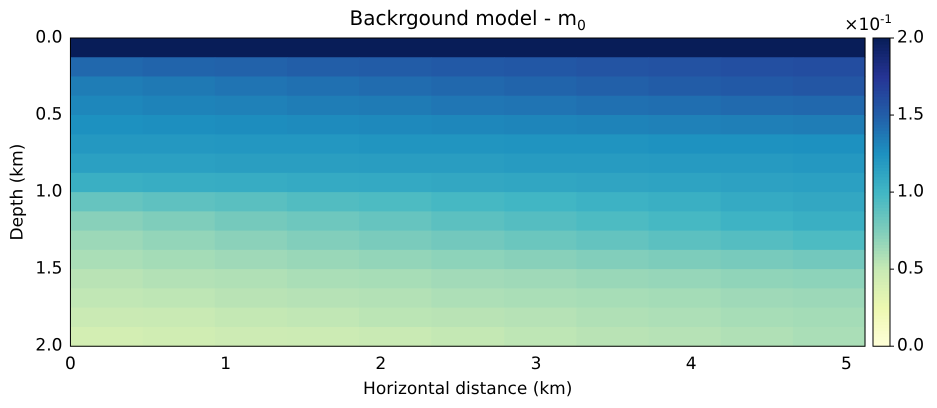 The height and width of the screenshot is (408, 937). Describe the element at coordinates (48, 114) in the screenshot. I see `y-tick-label: 0.5` at that location.